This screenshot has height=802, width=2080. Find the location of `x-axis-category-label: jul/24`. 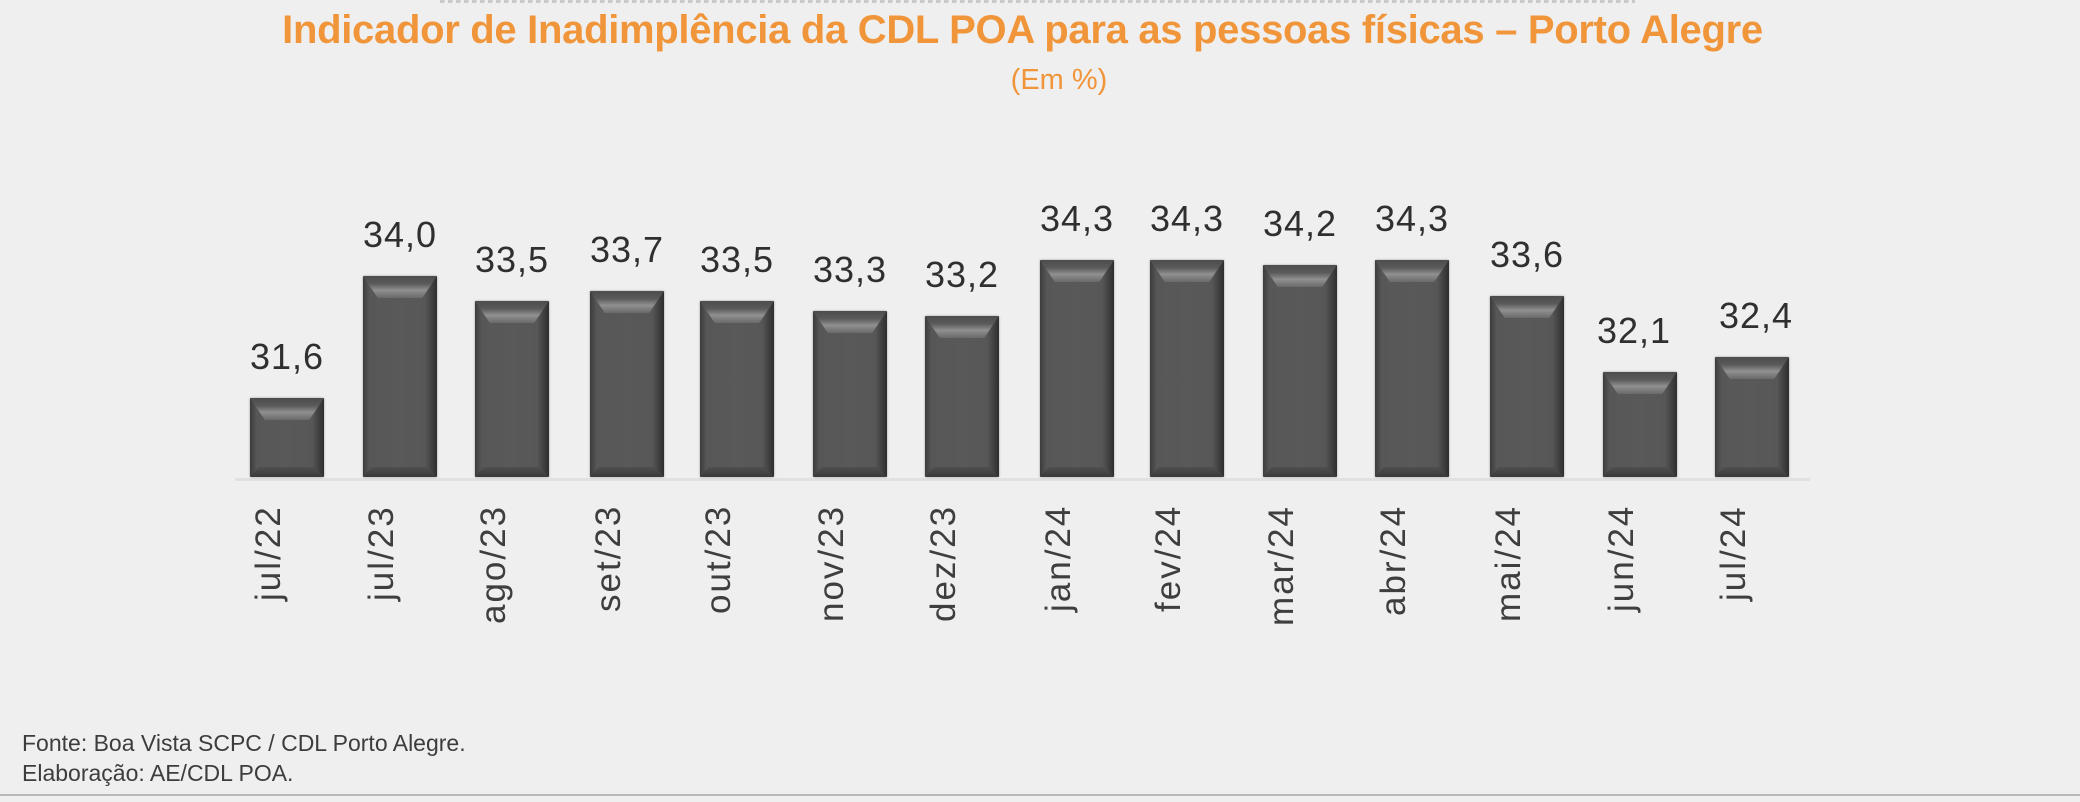

x-axis-category-label: jul/24 is located at coordinates (1734, 595).